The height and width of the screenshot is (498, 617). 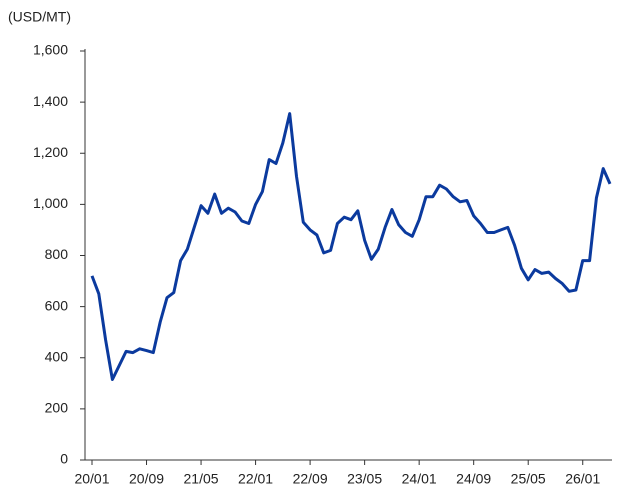 I want to click on x-tick-label: 24/09, so click(x=473, y=479).